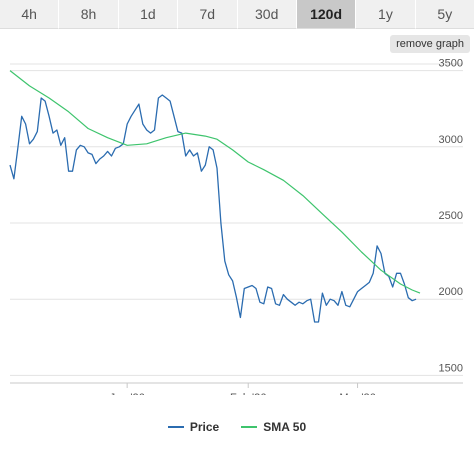 Image resolution: width=474 pixels, height=455 pixels. I want to click on legend-item-price: Price, so click(193, 427).